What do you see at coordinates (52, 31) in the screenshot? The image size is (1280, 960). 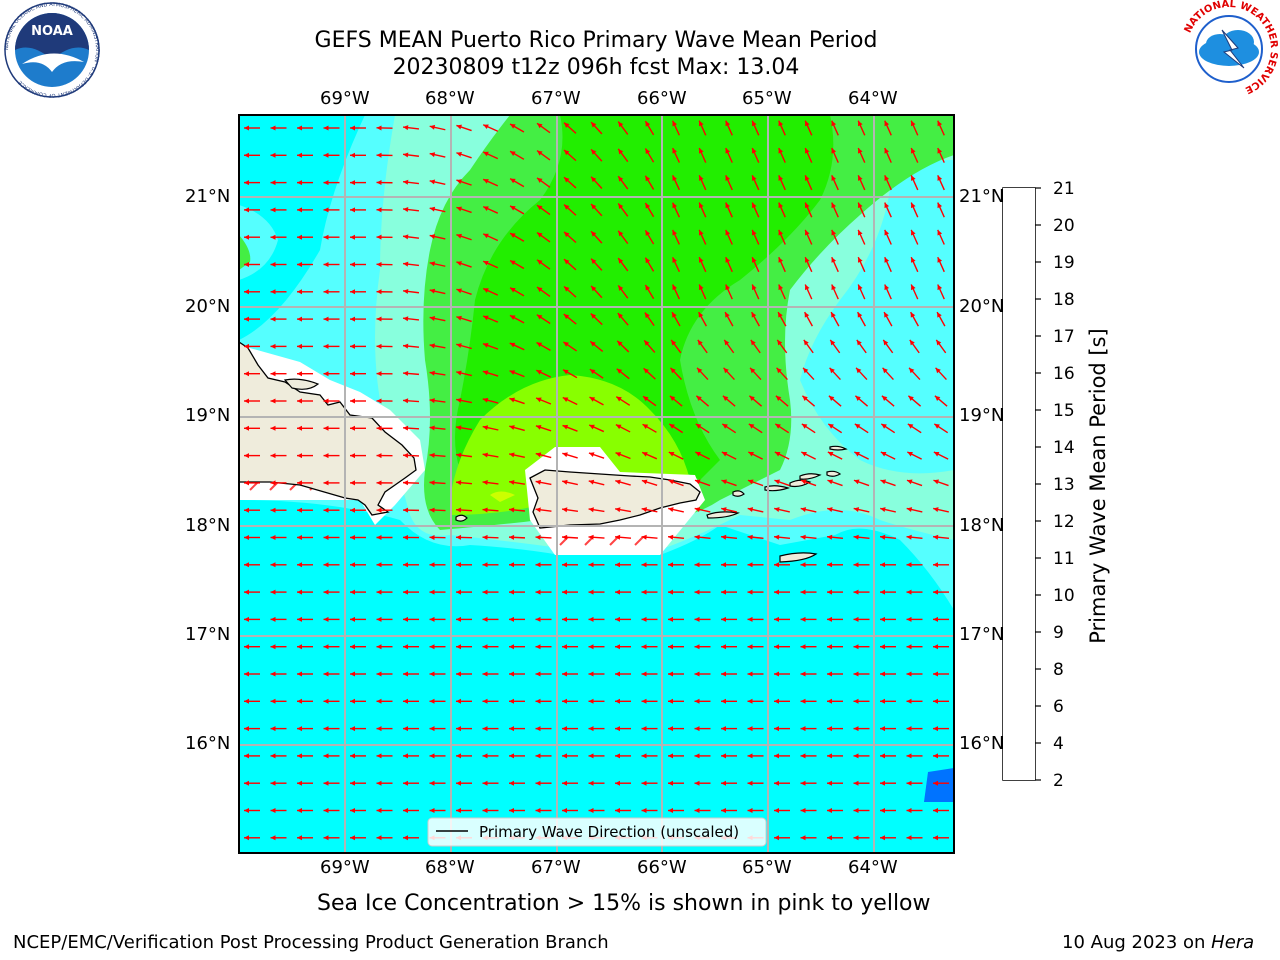 I see `svg-text: NOAA` at bounding box center [52, 31].